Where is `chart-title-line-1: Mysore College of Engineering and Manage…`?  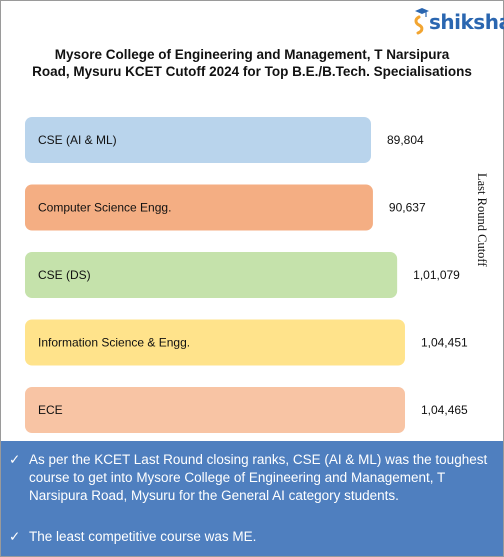
chart-title-line-1: Mysore College of Engineering and Manage… is located at coordinates (252, 54).